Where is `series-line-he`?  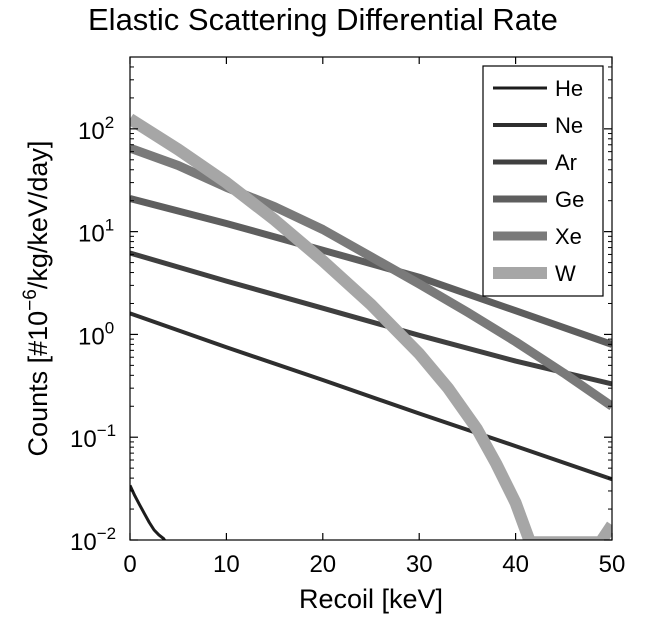 series-line-he is located at coordinates (148, 512).